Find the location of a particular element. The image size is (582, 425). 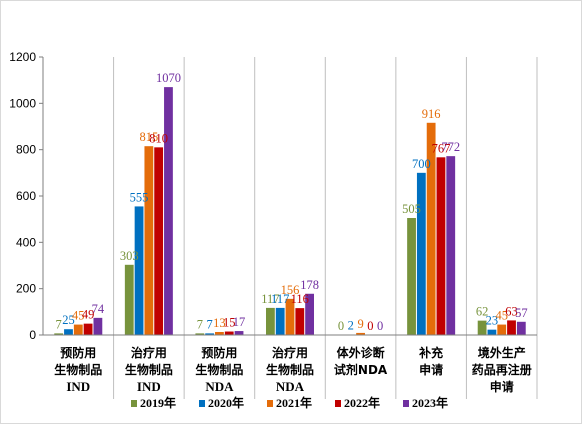

y-axis: 0 200 400 600 800 1000 1200 is located at coordinates (26, 196).